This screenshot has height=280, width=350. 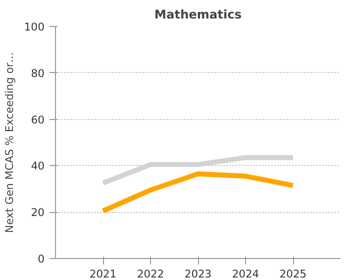 What do you see at coordinates (293, 274) in the screenshot?
I see `x-tick-label: 2025` at bounding box center [293, 274].